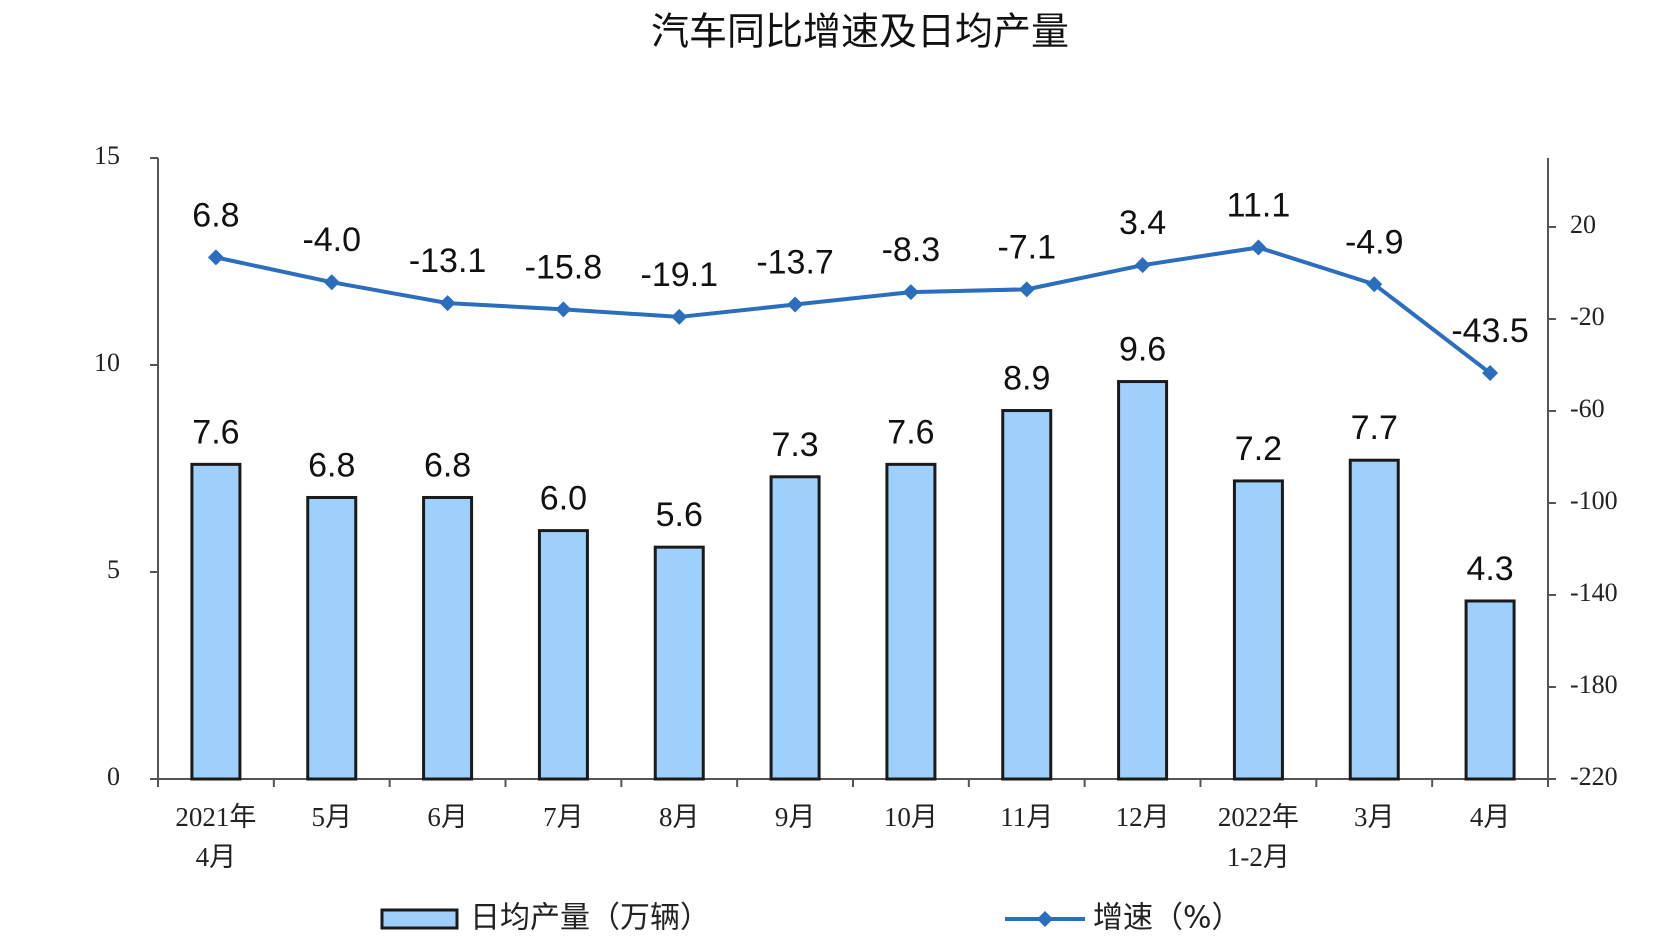 The width and height of the screenshot is (1678, 950). Describe the element at coordinates (107, 362) in the screenshot. I see `y-tick-label: 10` at that location.